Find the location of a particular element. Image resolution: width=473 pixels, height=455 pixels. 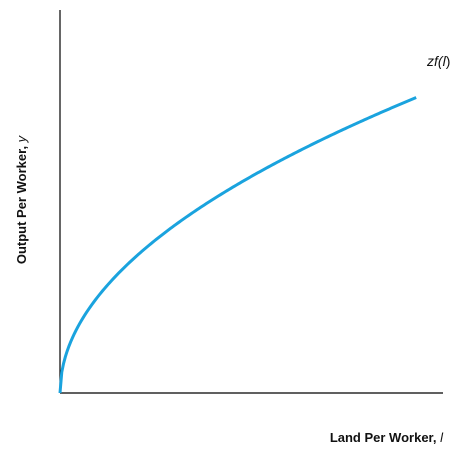

y-axis-title: Output Per Worker, y is located at coordinates (21, 199).